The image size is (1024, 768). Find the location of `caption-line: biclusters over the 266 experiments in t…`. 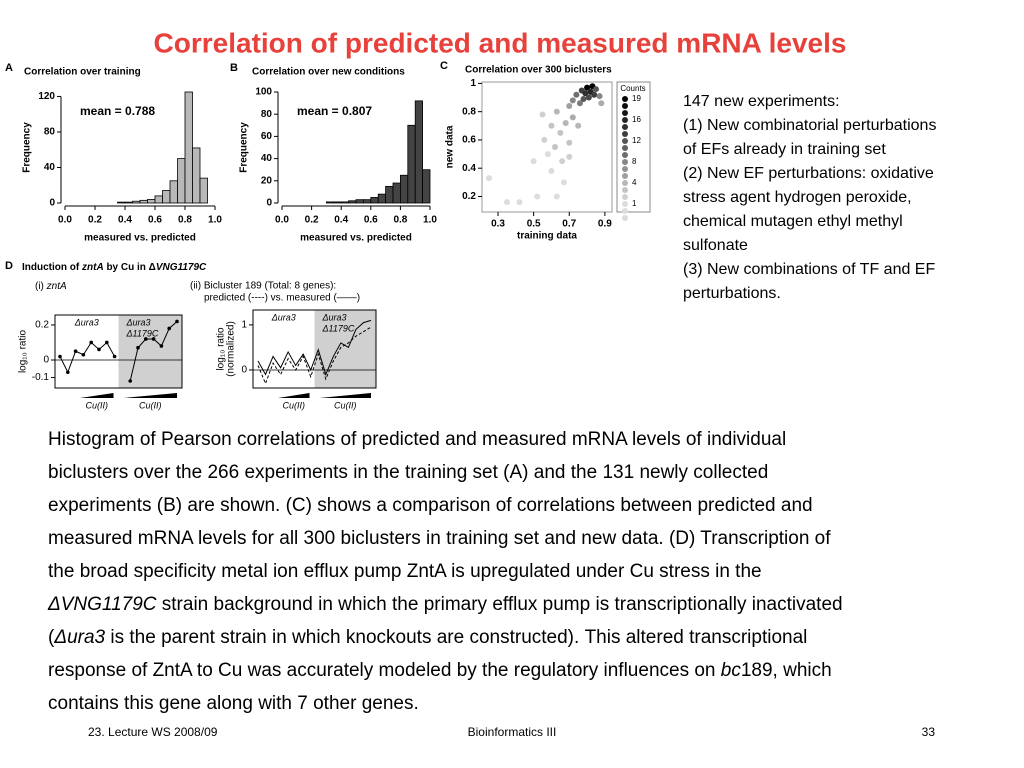

caption-line: biclusters over the 266 experiments in t… is located at coordinates (408, 472).